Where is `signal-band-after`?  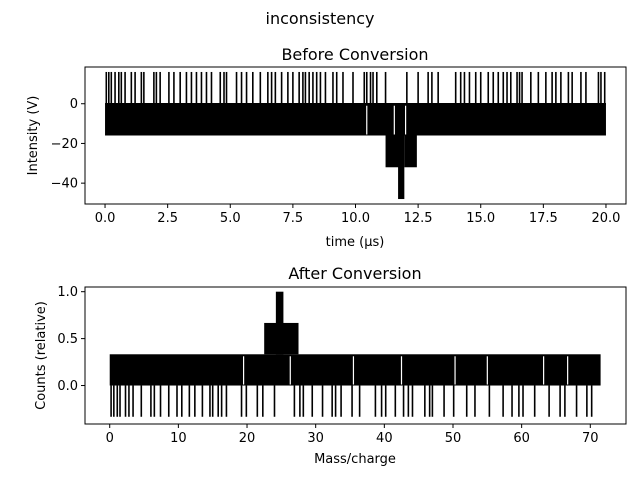
signal-band-after is located at coordinates (355, 370).